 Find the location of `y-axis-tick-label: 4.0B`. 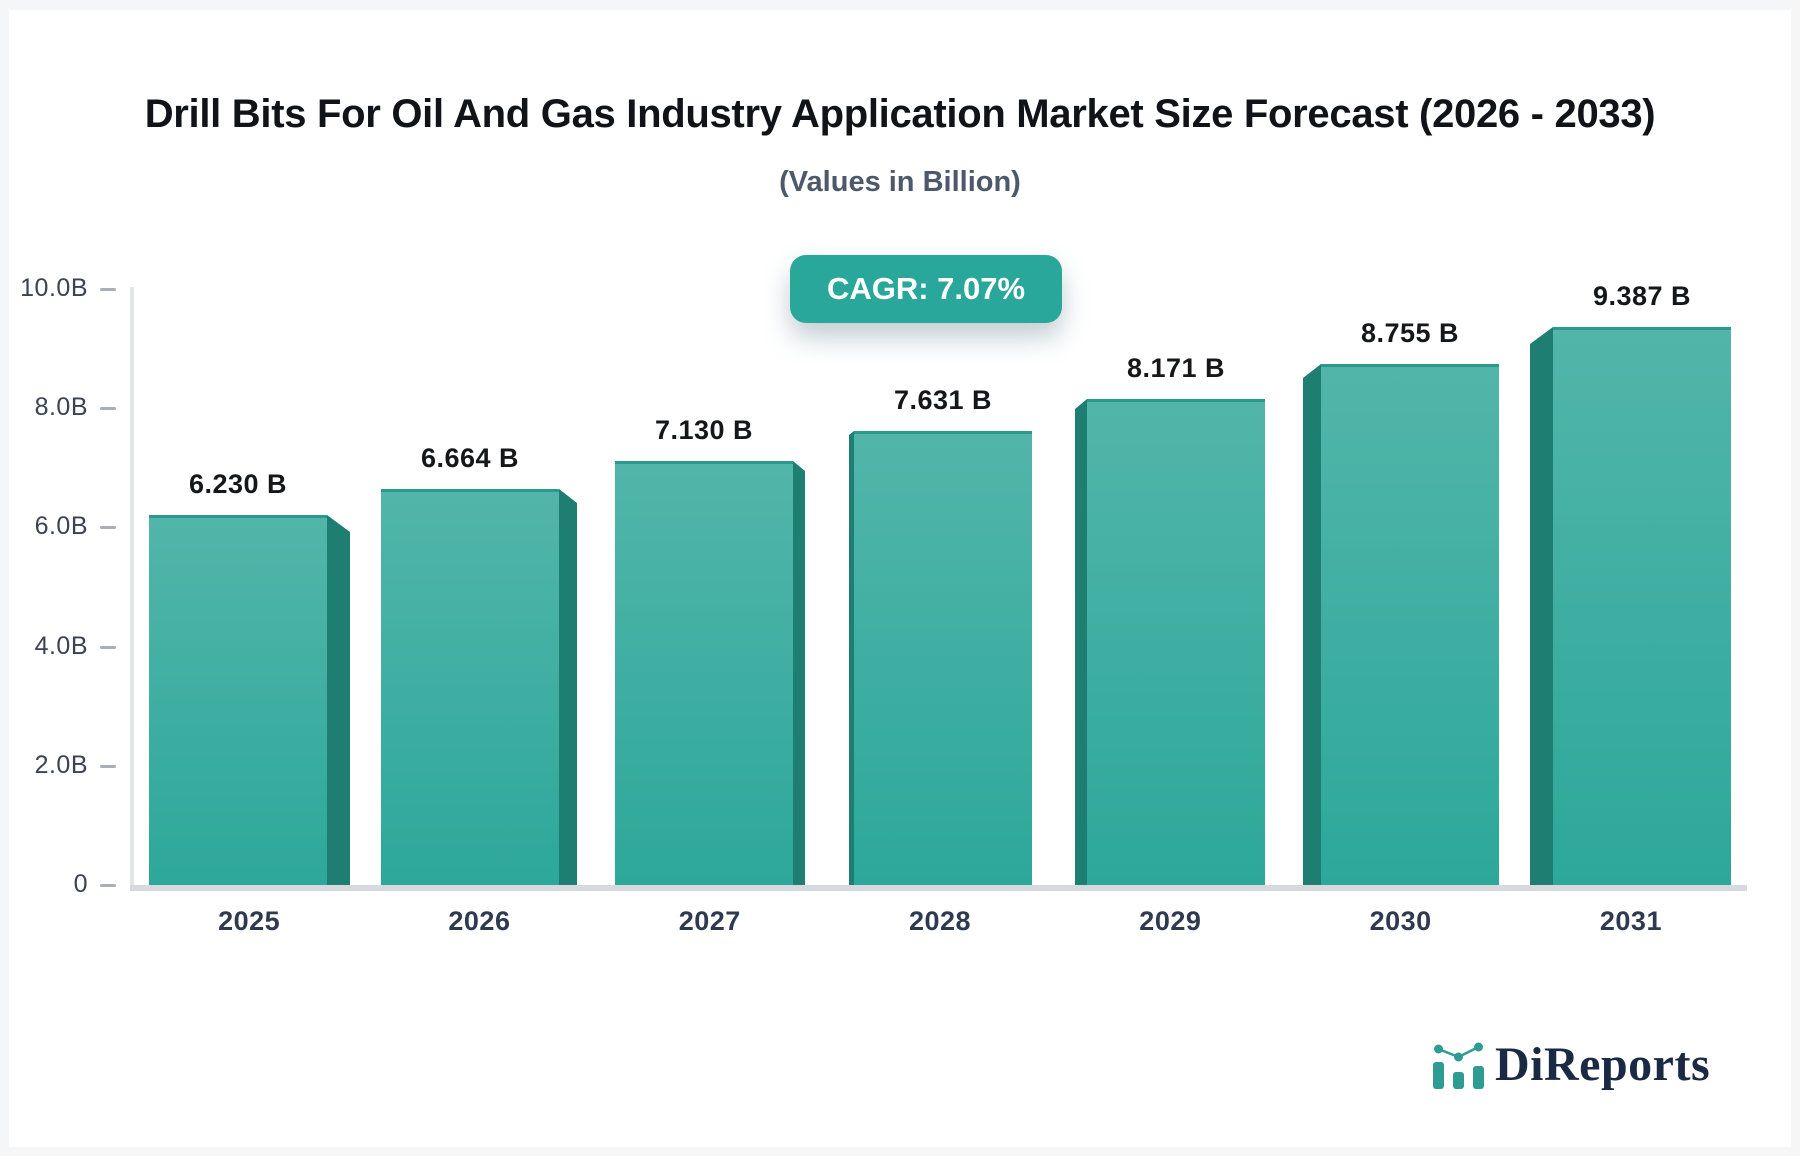

y-axis-tick-label: 4.0B is located at coordinates (61, 646).